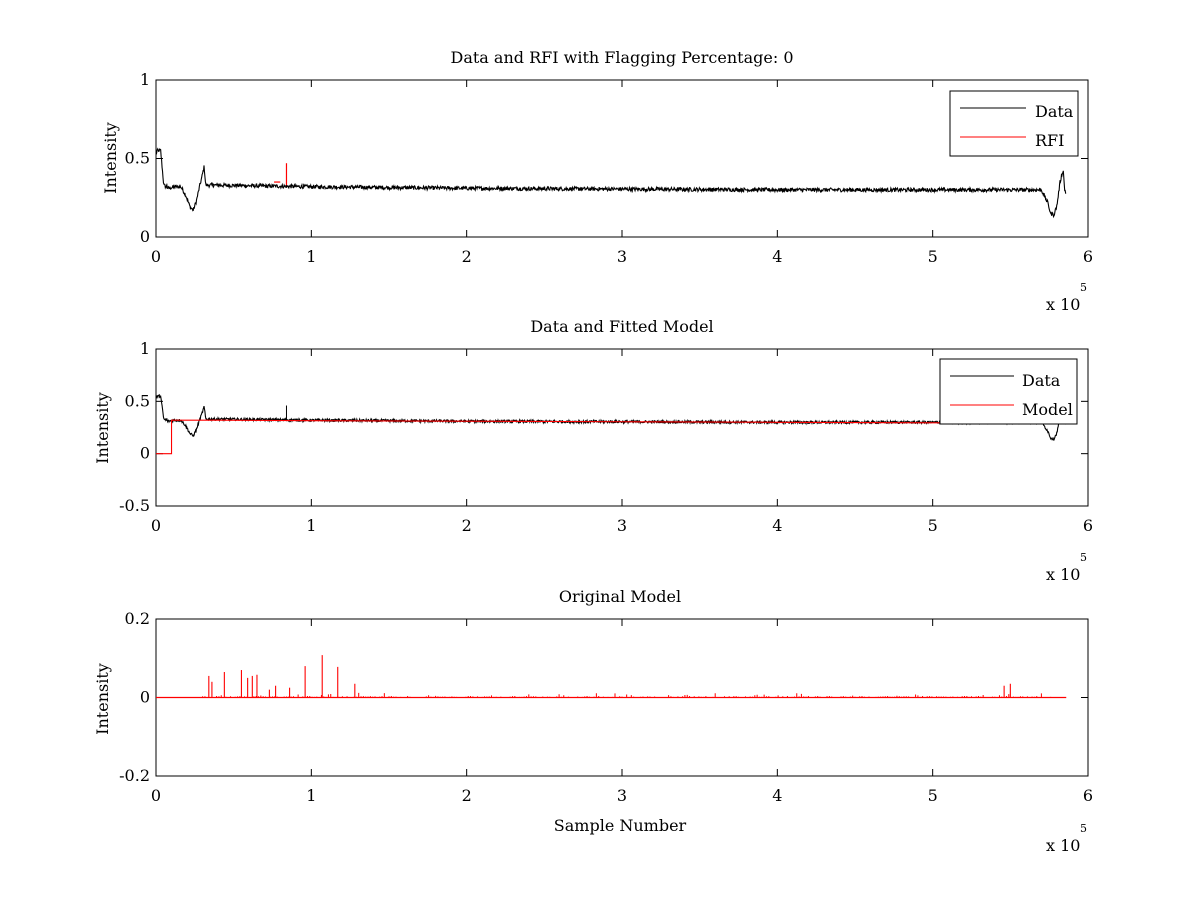  Describe the element at coordinates (134, 775) in the screenshot. I see `y-tick-label: -0.2` at that location.